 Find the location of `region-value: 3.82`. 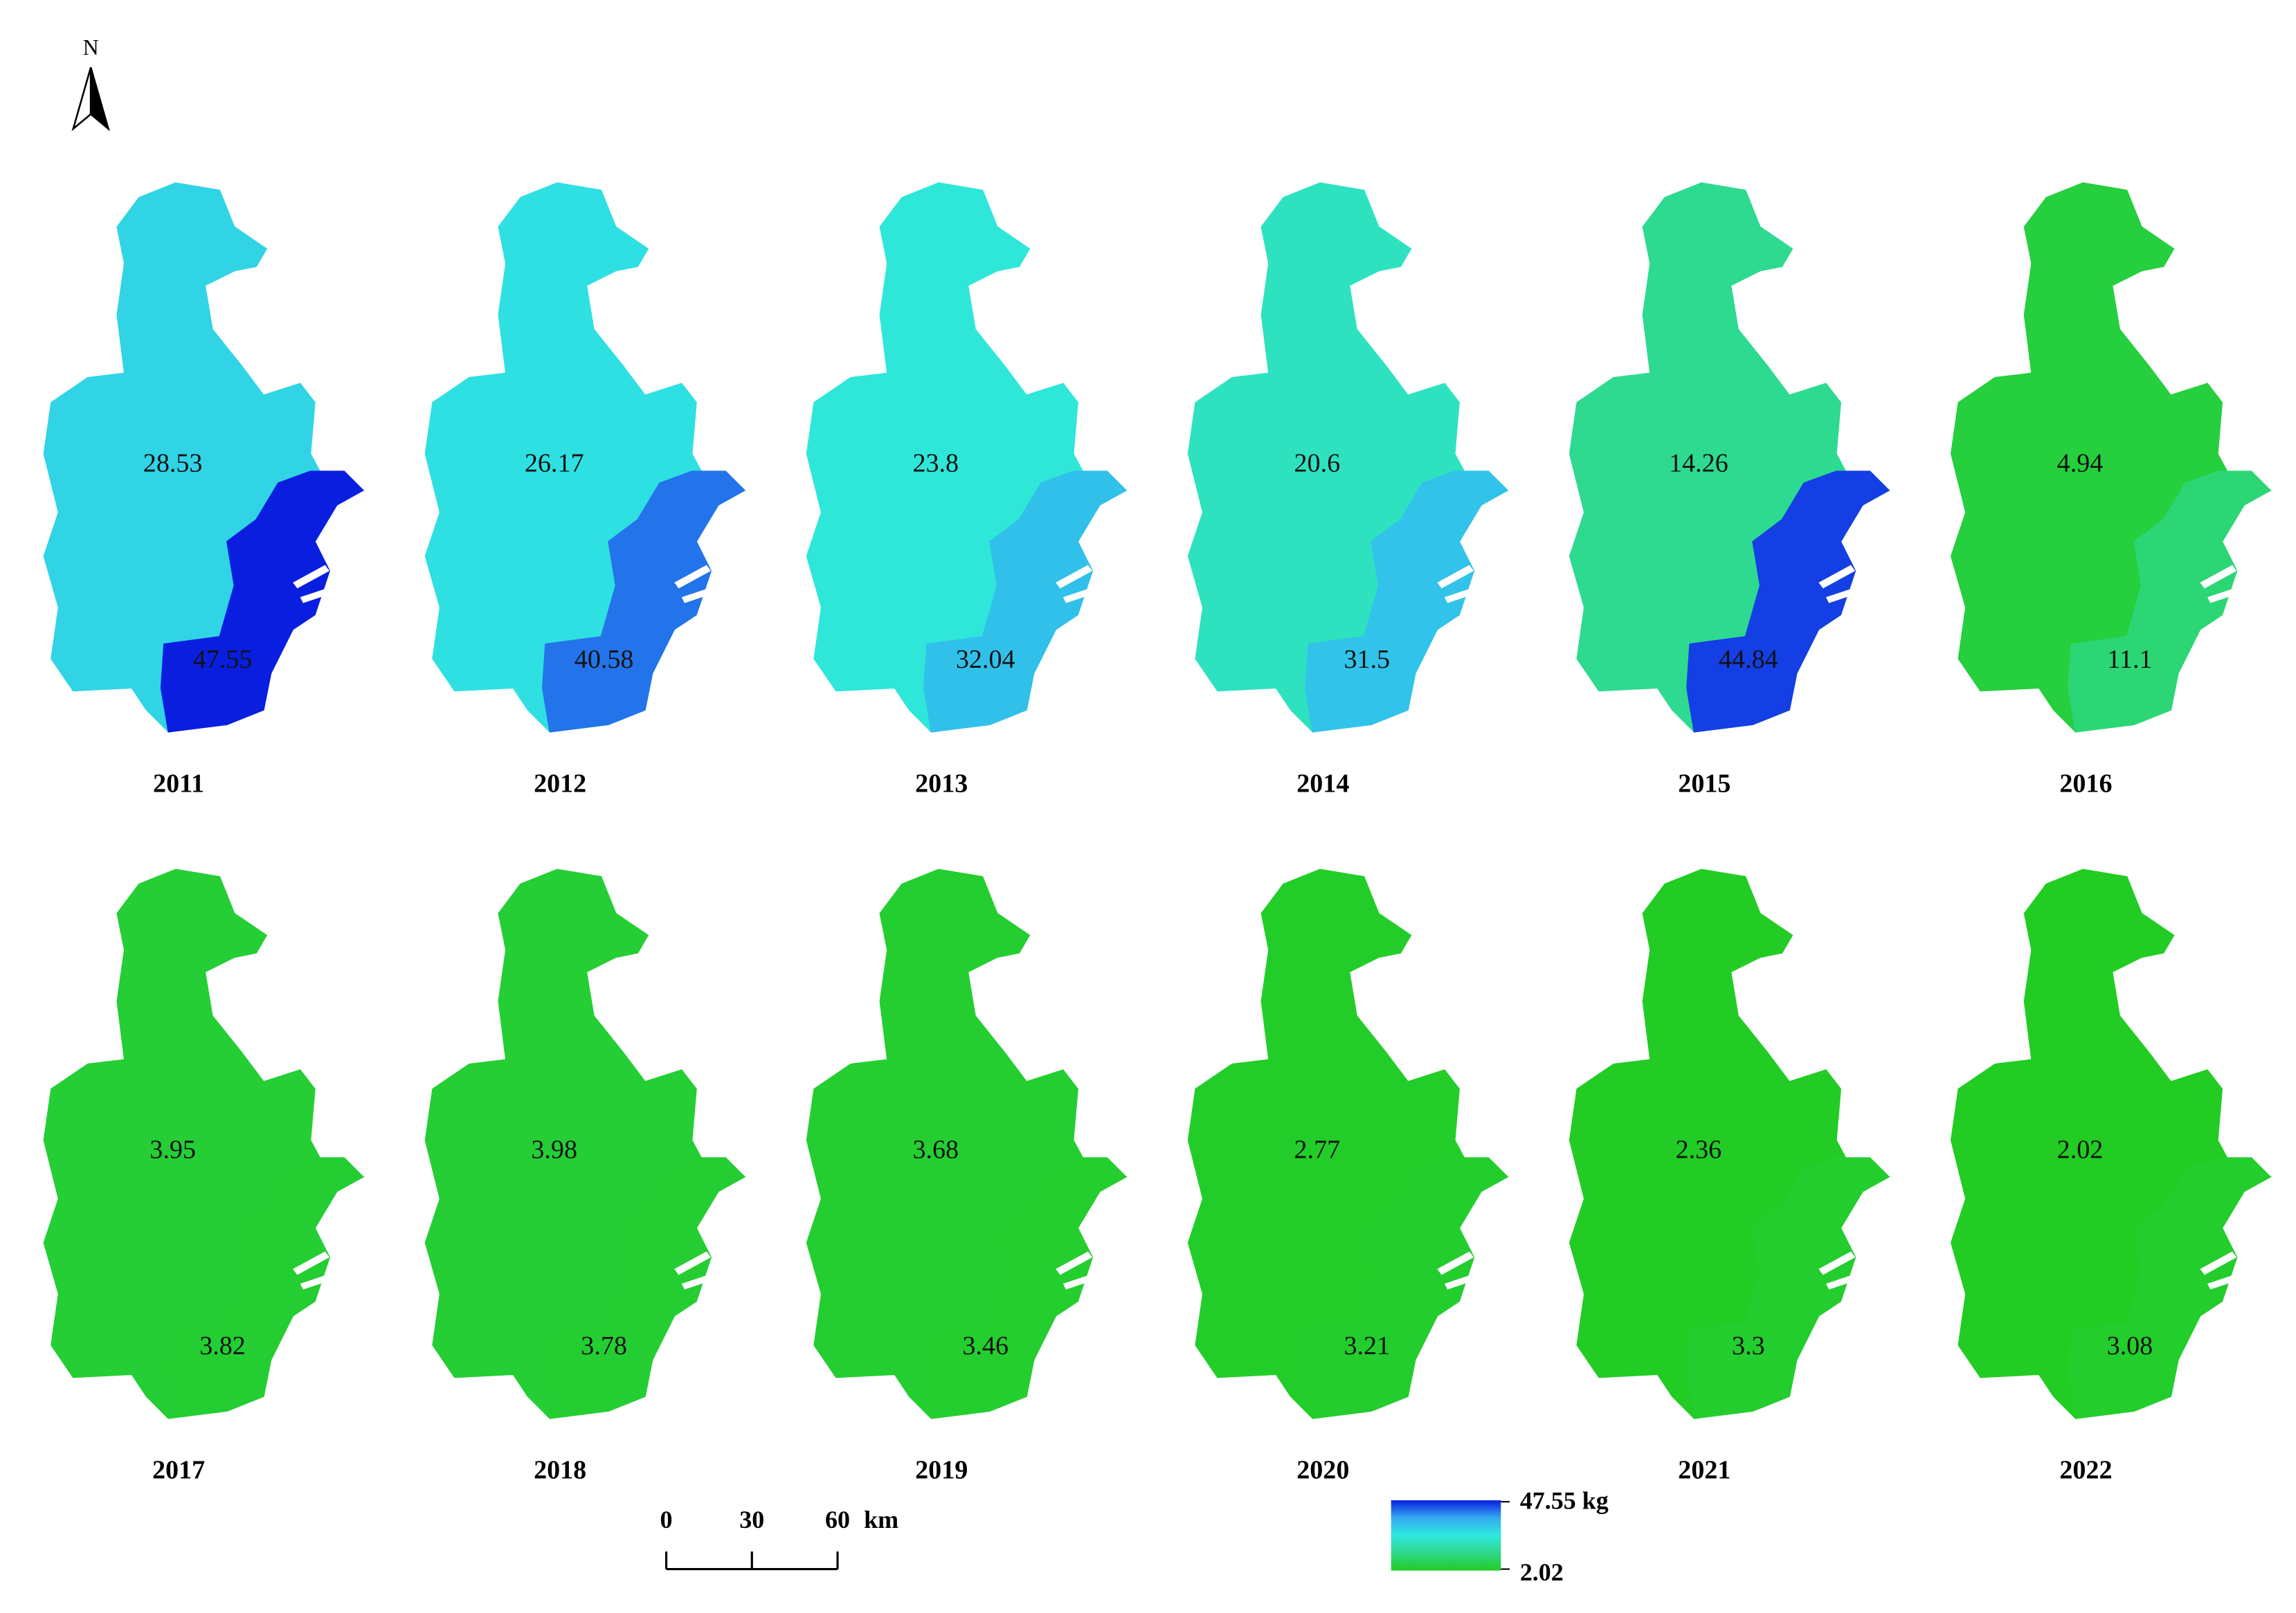

region-value: 3.82 is located at coordinates (223, 1345).